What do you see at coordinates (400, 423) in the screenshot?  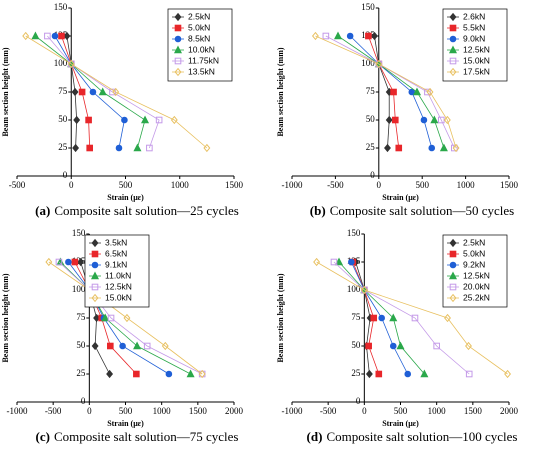 I see `x-axis-label: Strain (με)` at bounding box center [400, 423].